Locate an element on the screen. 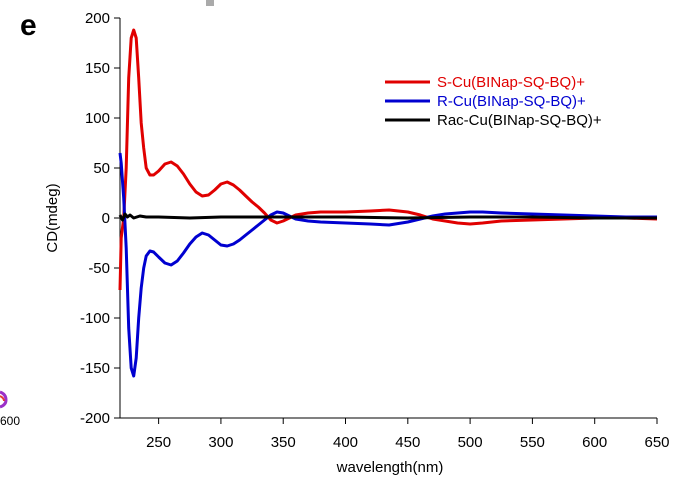 The width and height of the screenshot is (677, 486). y-tick-label: -50 is located at coordinates (99, 268).